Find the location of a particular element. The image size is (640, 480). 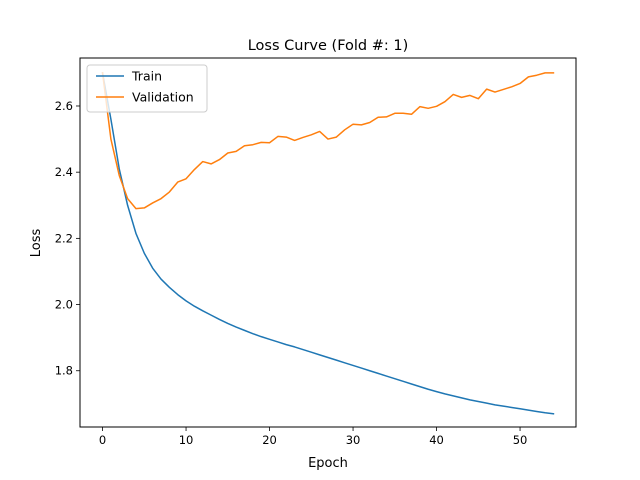

y-axis-ticks: 1.8 2.0 2.2 2.4 2.6 is located at coordinates (67, 238).